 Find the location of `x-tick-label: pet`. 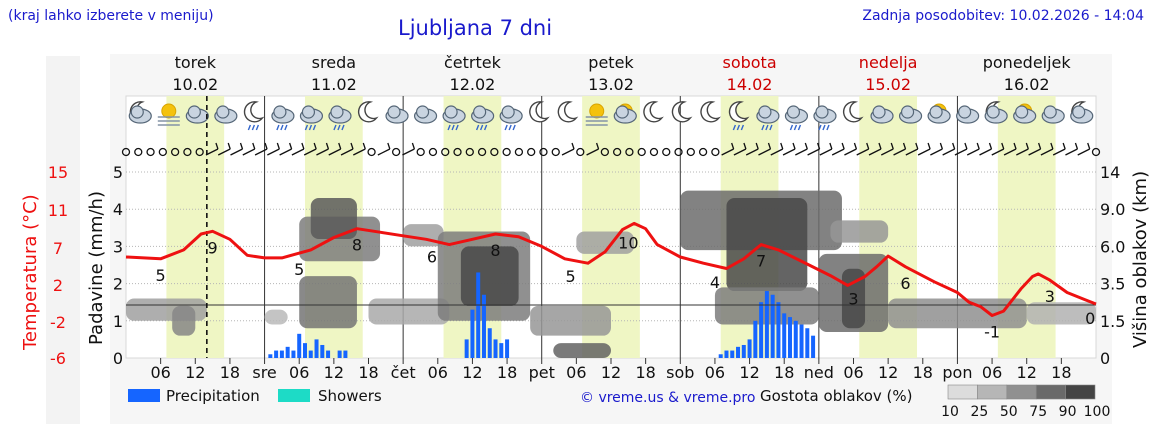

x-tick-label: pet is located at coordinates (542, 372).